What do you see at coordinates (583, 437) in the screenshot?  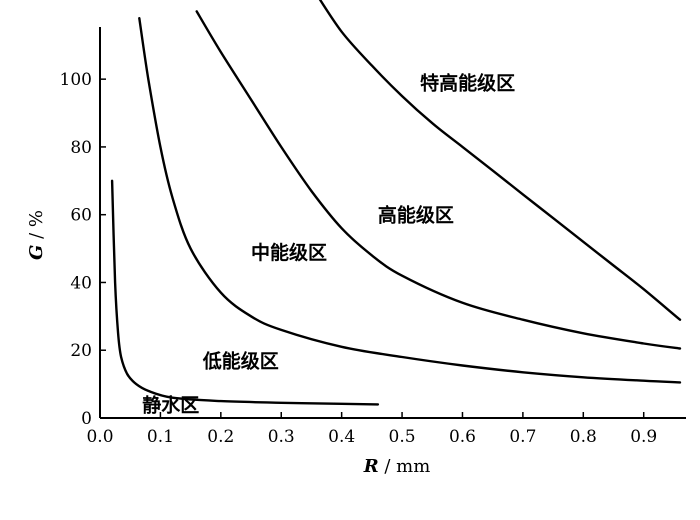 I see `x-tick-label: 0.8` at bounding box center [583, 437].